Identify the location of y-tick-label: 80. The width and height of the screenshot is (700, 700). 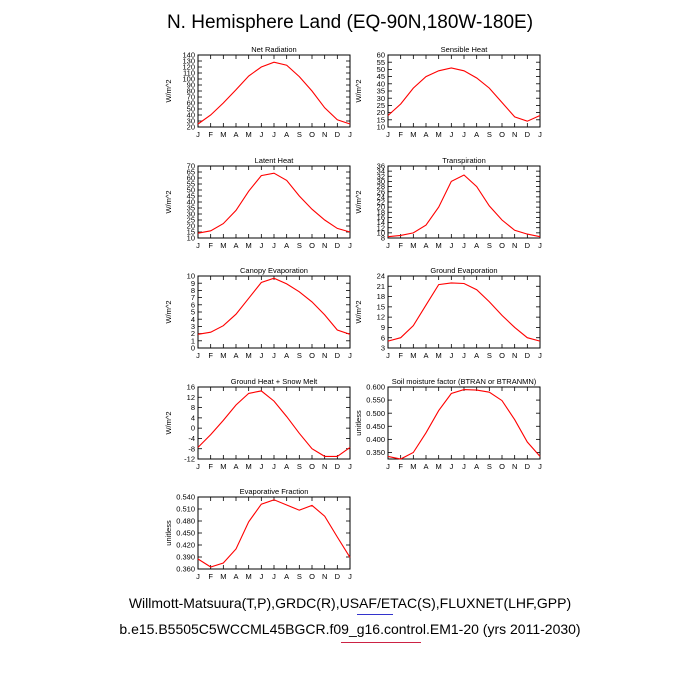
(191, 91).